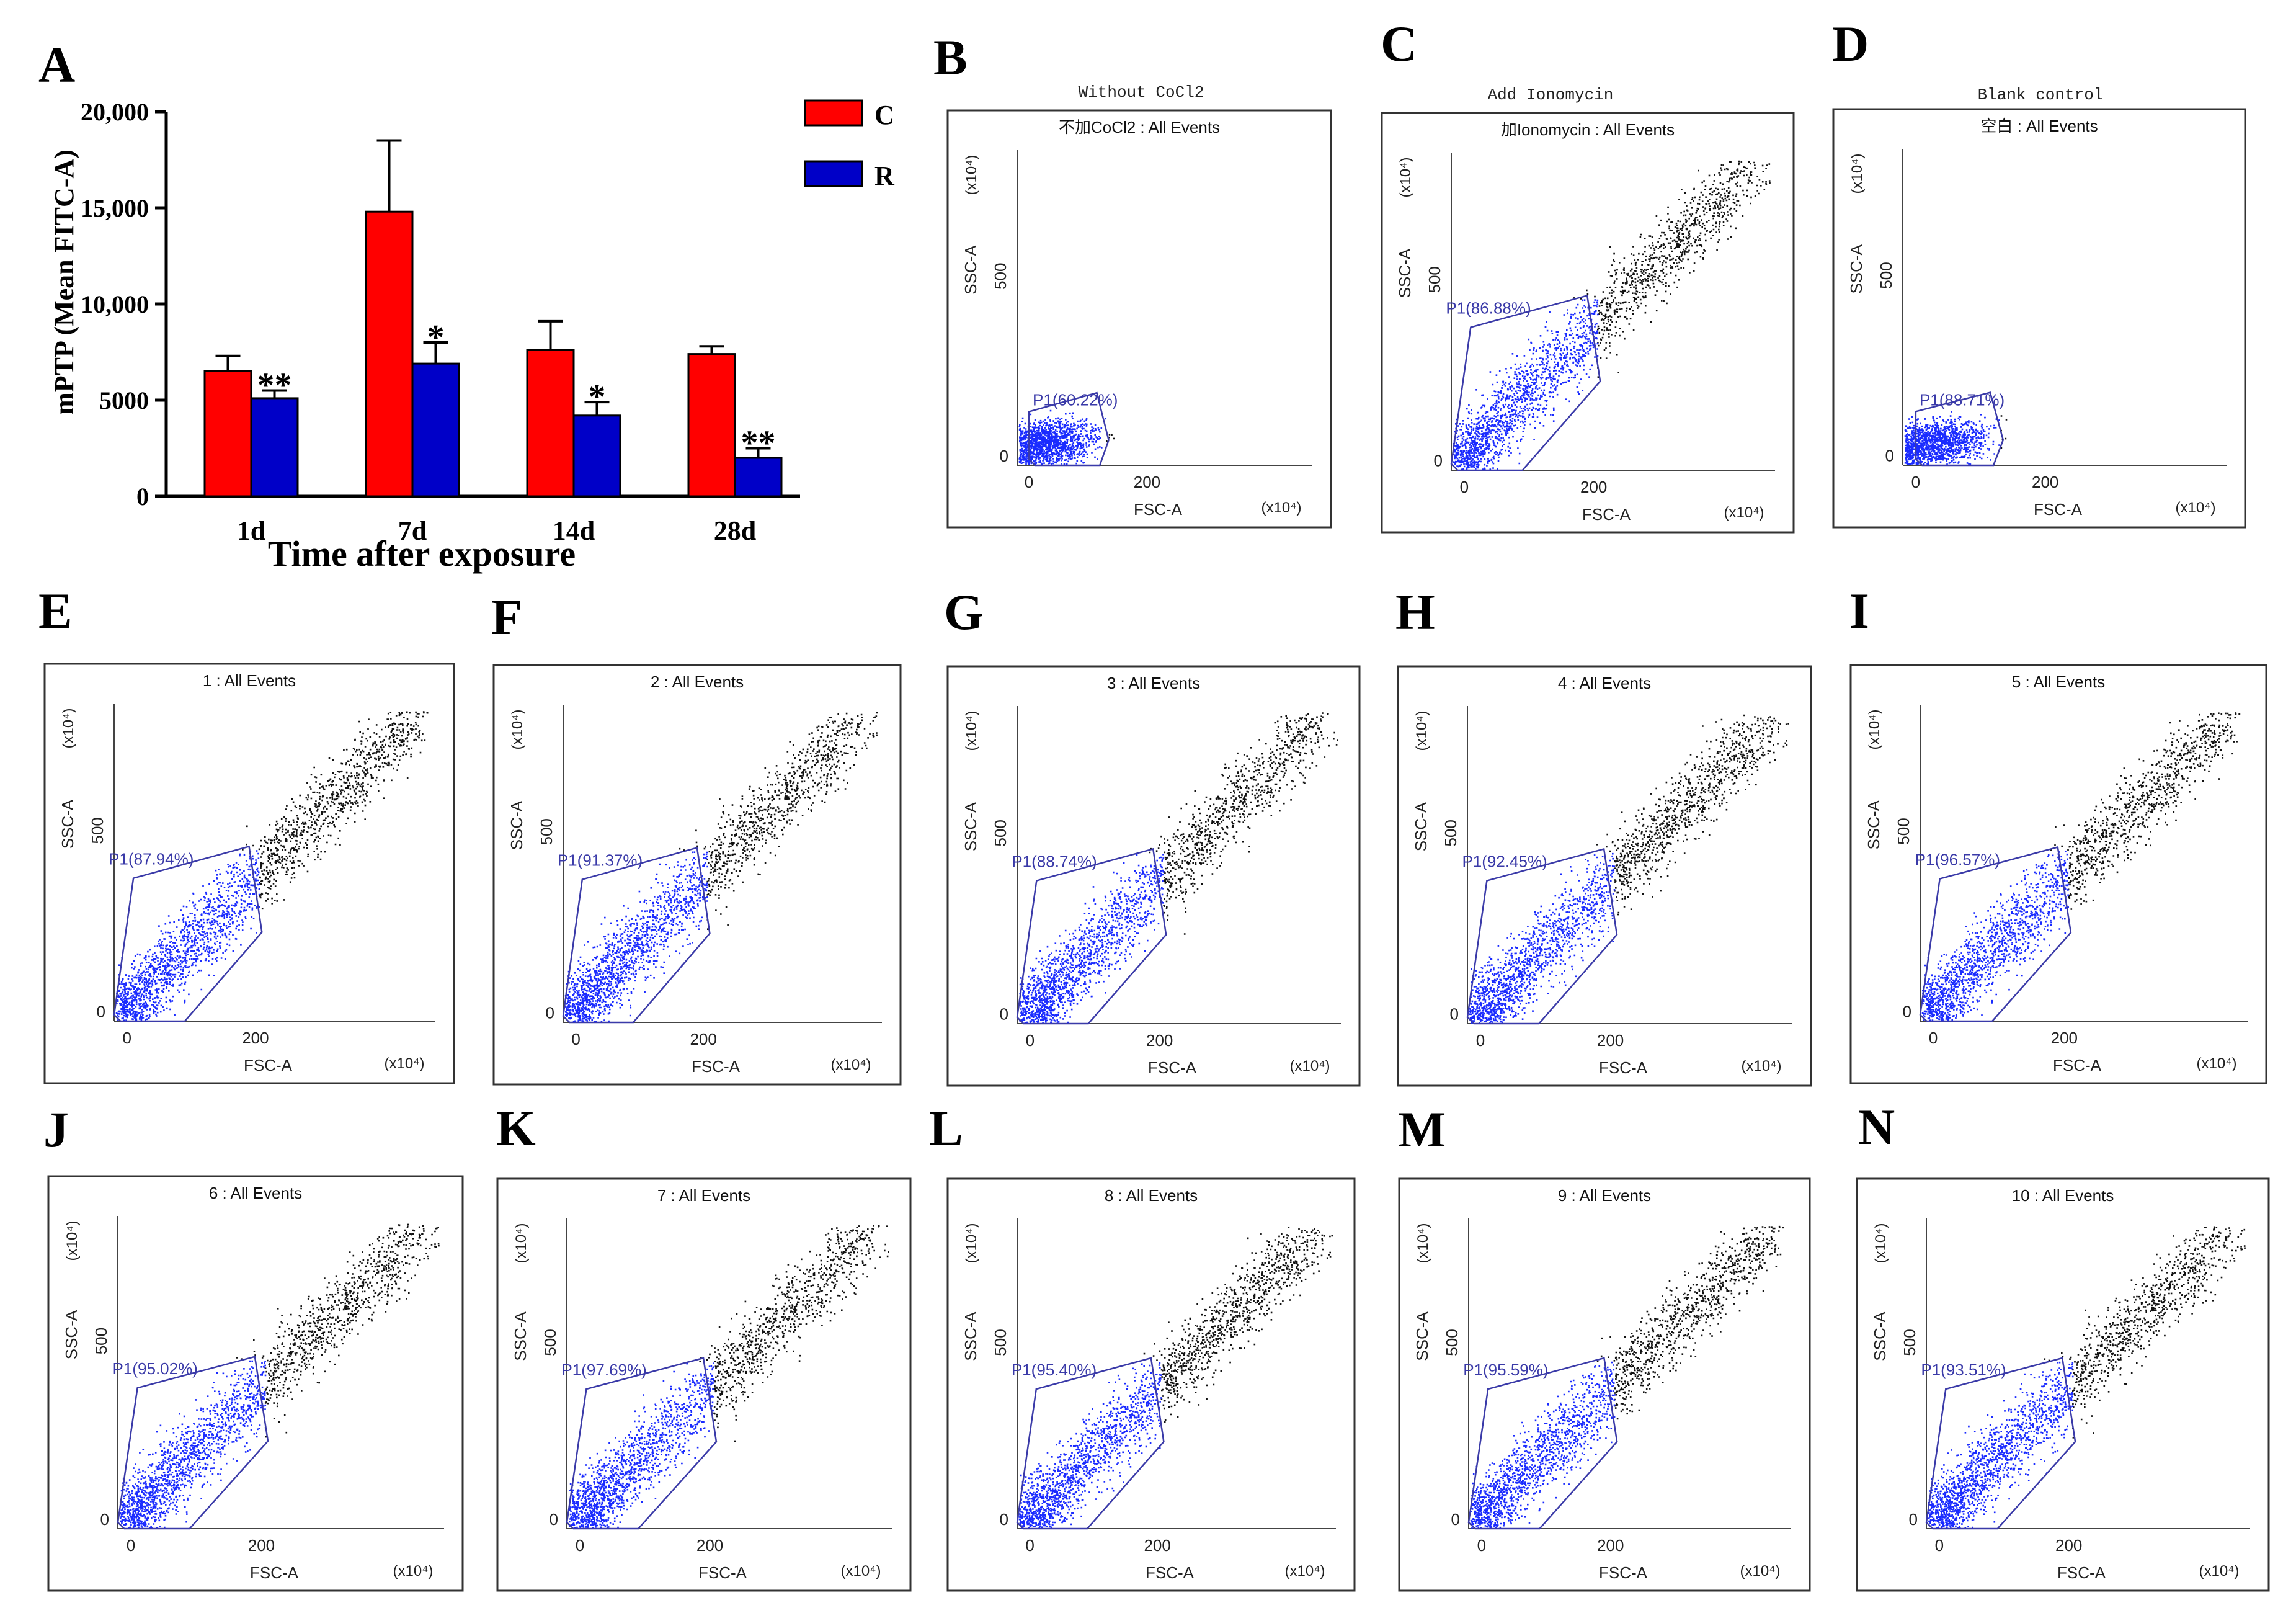 This screenshot has width=2296, height=1613. Describe the element at coordinates (596, 456) in the screenshot. I see `bar-R-14d` at that location.